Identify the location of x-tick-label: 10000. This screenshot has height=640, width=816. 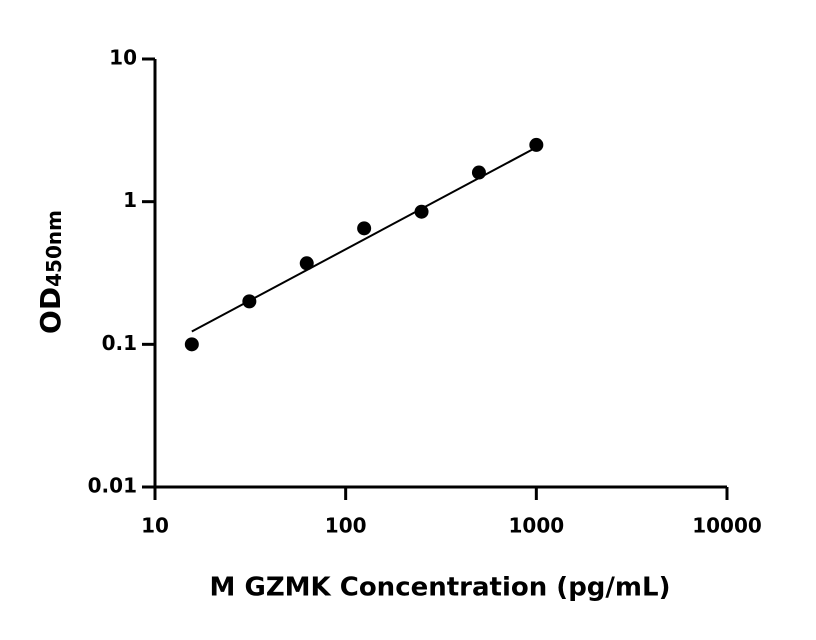
(727, 526).